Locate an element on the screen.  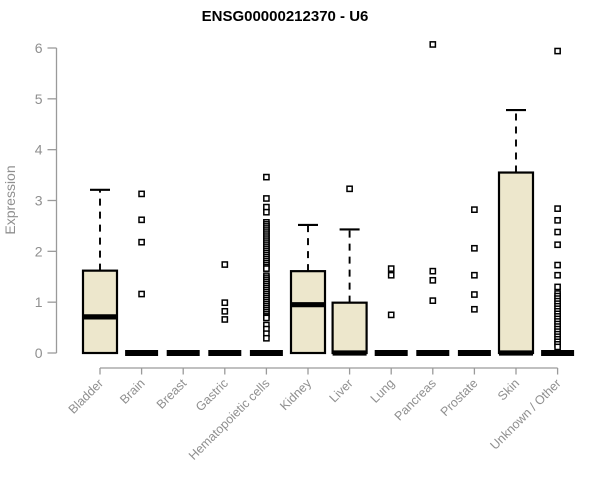
boxplot-bladder is located at coordinates (100, 271).